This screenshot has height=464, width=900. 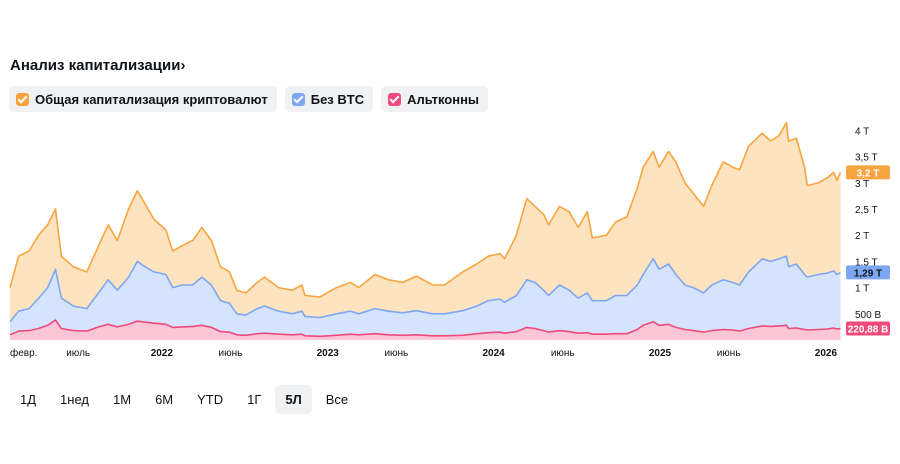 What do you see at coordinates (862, 236) in the screenshot?
I see `y-tick-label: 2 T` at bounding box center [862, 236].